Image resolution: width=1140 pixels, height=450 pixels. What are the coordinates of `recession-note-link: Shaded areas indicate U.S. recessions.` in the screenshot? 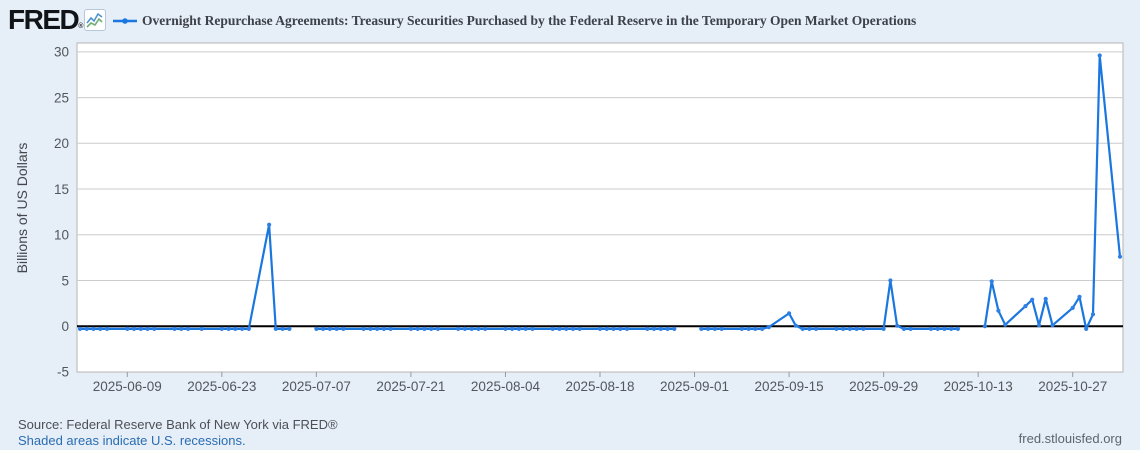 It's located at (132, 440).